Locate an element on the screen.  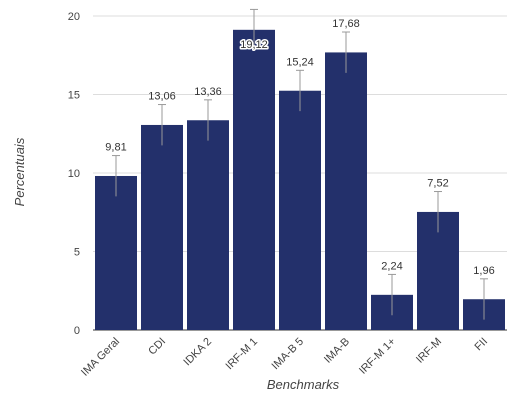
x-tick-label: FII is located at coordinates (482, 345).